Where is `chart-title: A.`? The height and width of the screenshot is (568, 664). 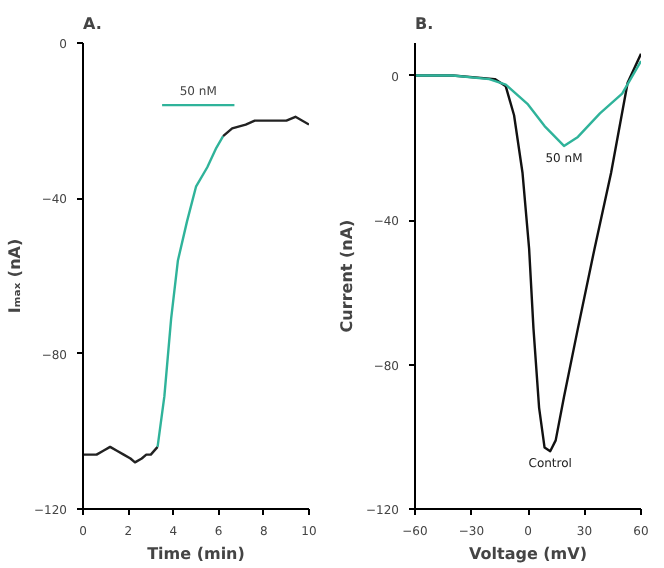 chart-title: A. is located at coordinates (92, 24).